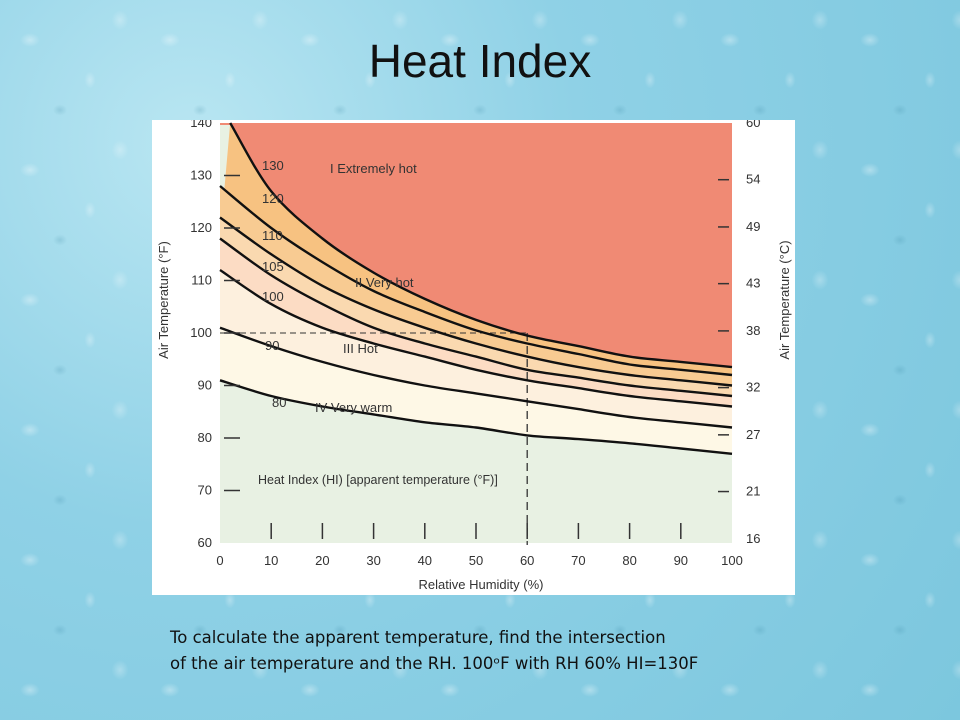 The image size is (960, 720). I want to click on reference-lines, so click(374, 438).